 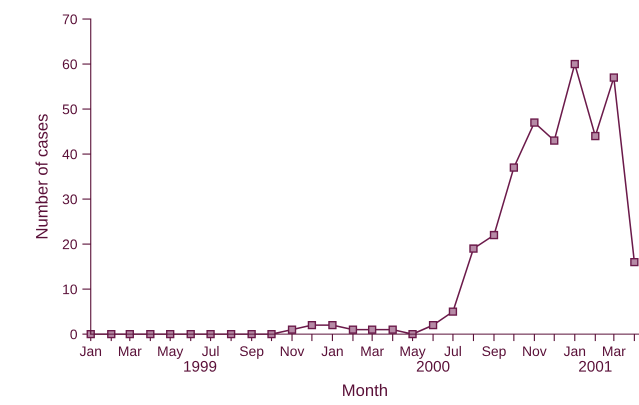 What do you see at coordinates (69, 154) in the screenshot?
I see `y-tick-label: 40` at bounding box center [69, 154].